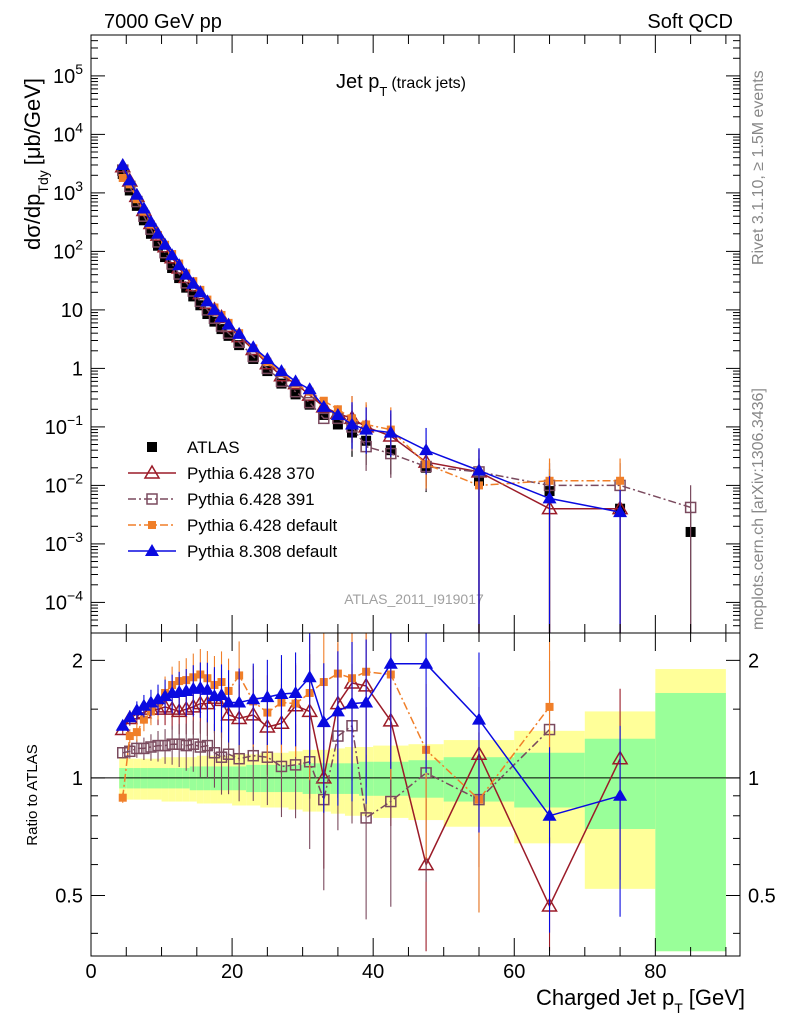 This screenshot has width=786, height=1024. I want to click on legend-entry: Pythia 6.428 391, so click(221, 499).